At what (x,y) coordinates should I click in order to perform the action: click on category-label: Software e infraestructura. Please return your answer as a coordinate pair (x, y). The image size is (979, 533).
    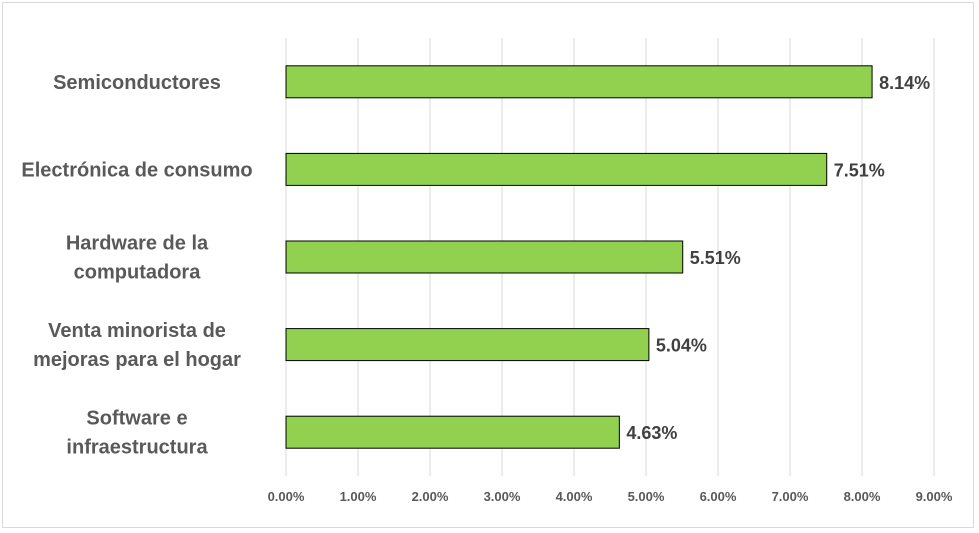
    Looking at the image, I should click on (137, 433).